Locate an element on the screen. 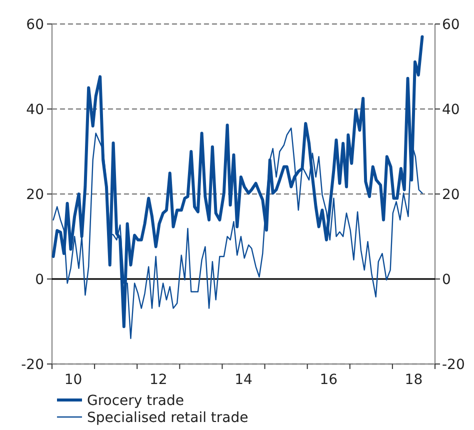  x-tick-label: 14 is located at coordinates (243, 380).